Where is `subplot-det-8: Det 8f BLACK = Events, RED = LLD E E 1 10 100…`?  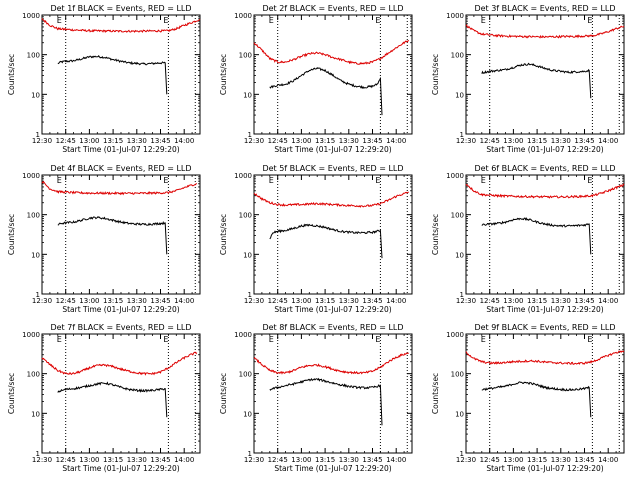
subplot-det-8: Det 8f BLACK = Events, RED = LLD E E 1 10 100… is located at coordinates (316, 398).